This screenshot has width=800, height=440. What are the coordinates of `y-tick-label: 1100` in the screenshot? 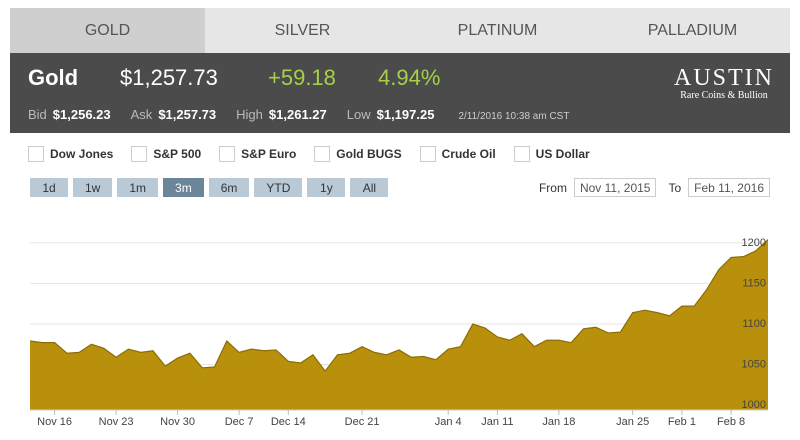 It's located at (754, 324).